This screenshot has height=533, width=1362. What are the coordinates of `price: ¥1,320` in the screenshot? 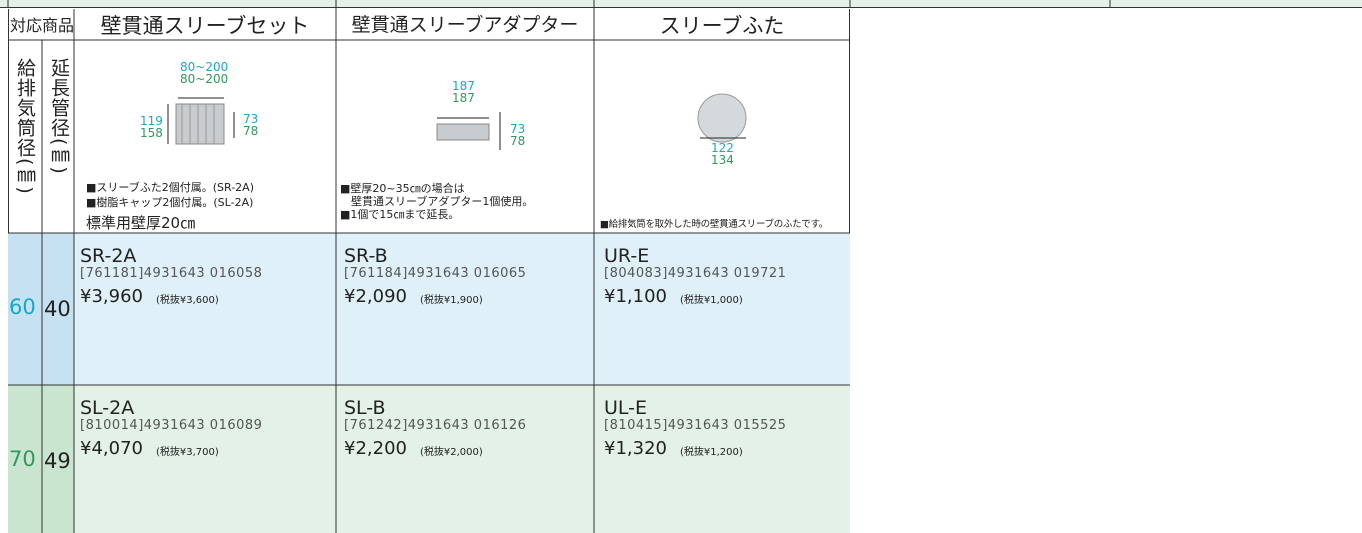 It's located at (635, 448).